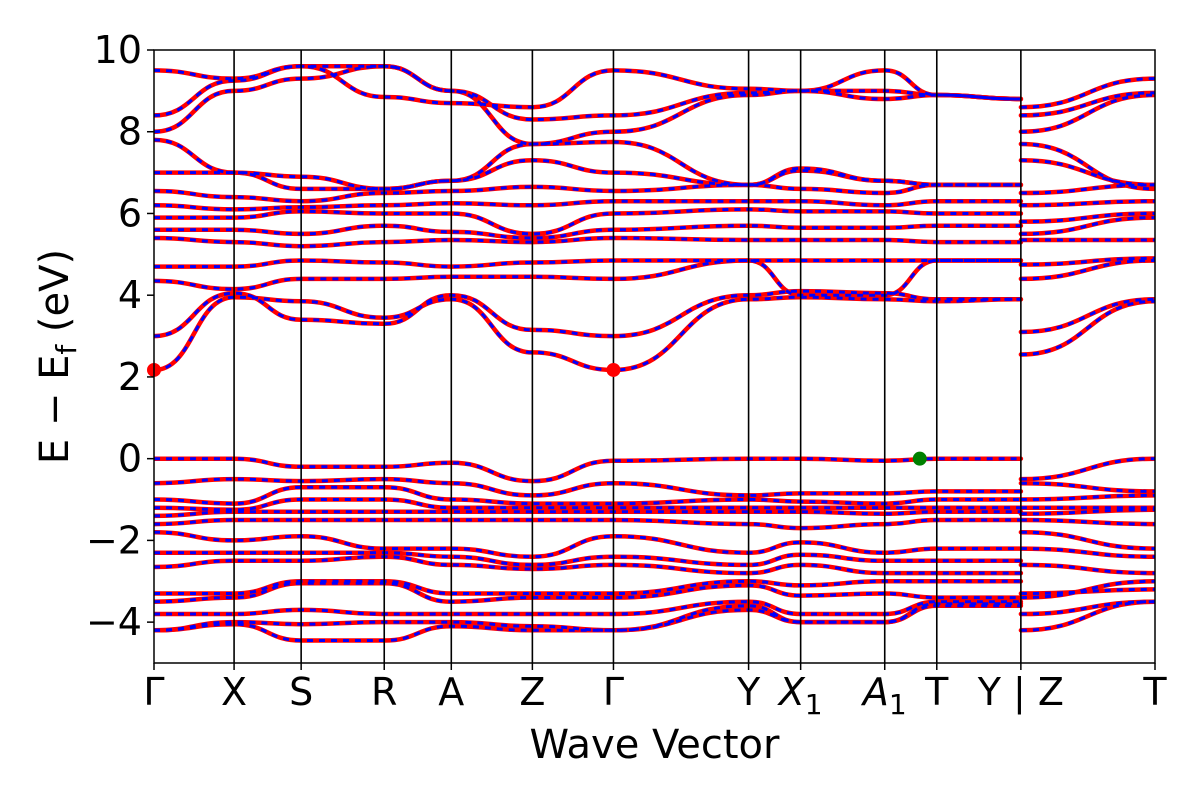  I want to click on y-axis-ticks: −4 −2 0 2 4 6 8 10, so click(120, 336).